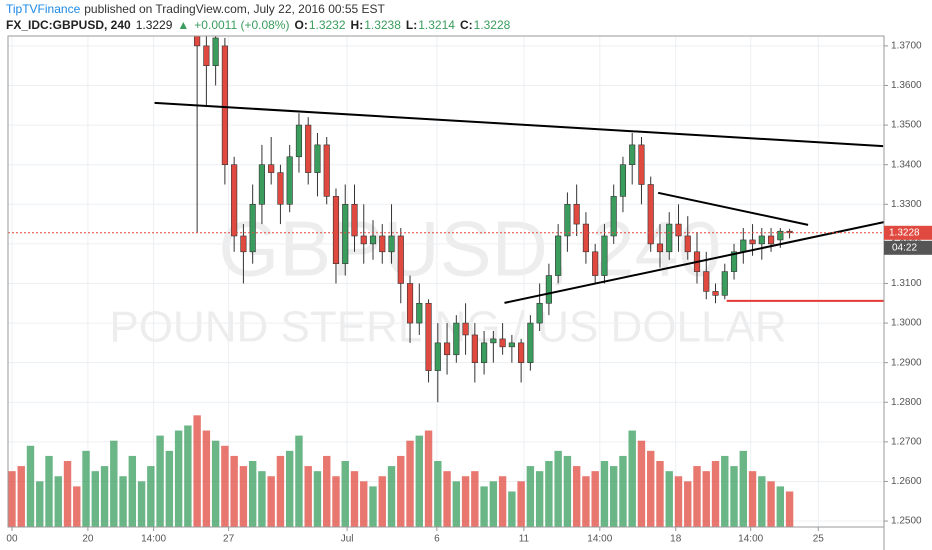 The height and width of the screenshot is (550, 932). Describe the element at coordinates (411, 25) in the screenshot. I see `legend-ohlc-label: L:` at that location.